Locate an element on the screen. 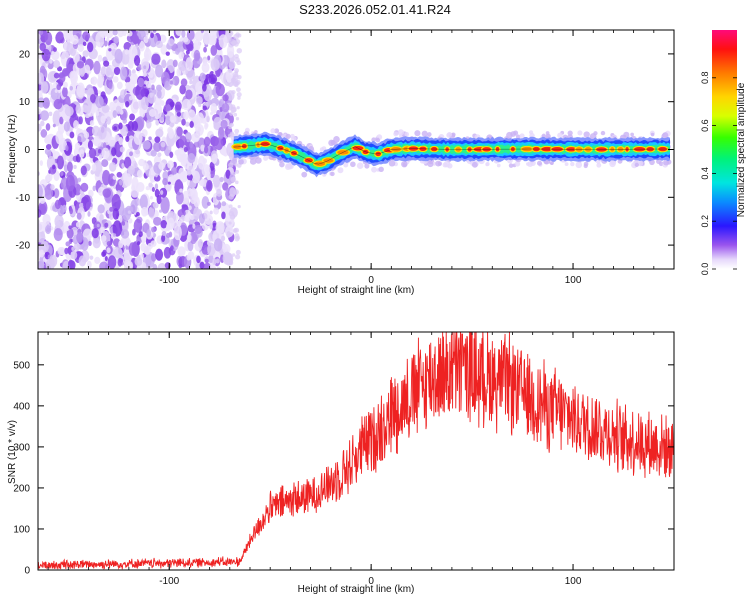 The width and height of the screenshot is (750, 600). snr-y-tick-label: 200 is located at coordinates (21, 488).